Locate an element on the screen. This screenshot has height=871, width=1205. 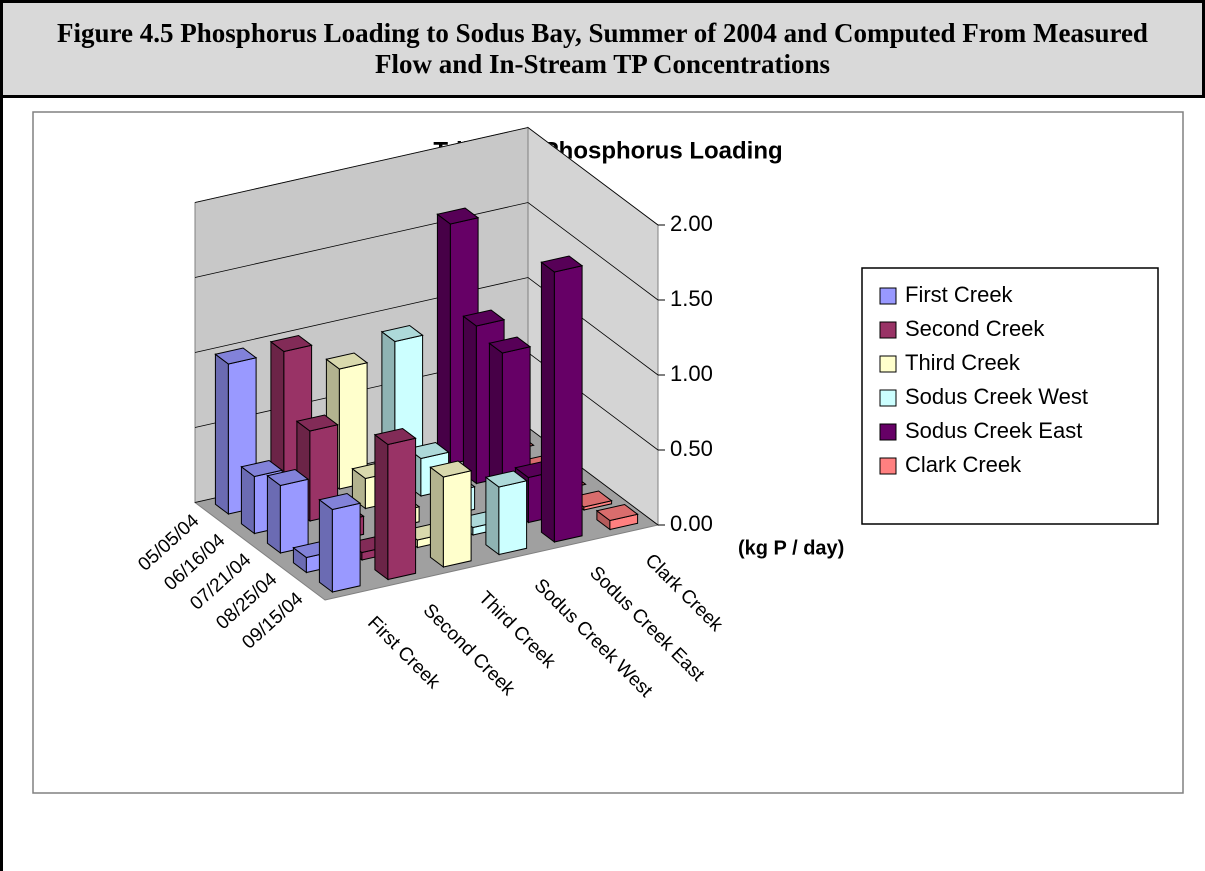
legend-label: Third Creek is located at coordinates (963, 362).